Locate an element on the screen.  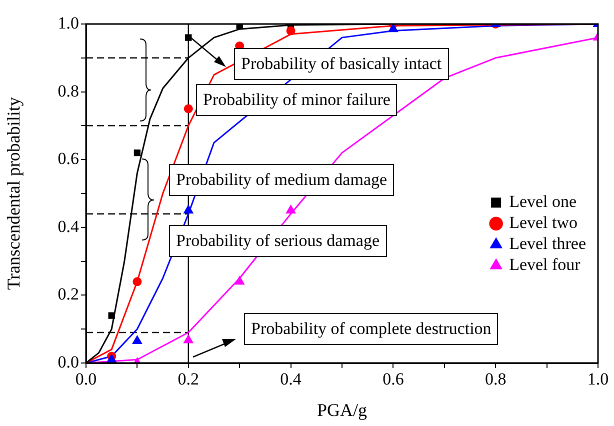
legend-label: Level one is located at coordinates (543, 202).